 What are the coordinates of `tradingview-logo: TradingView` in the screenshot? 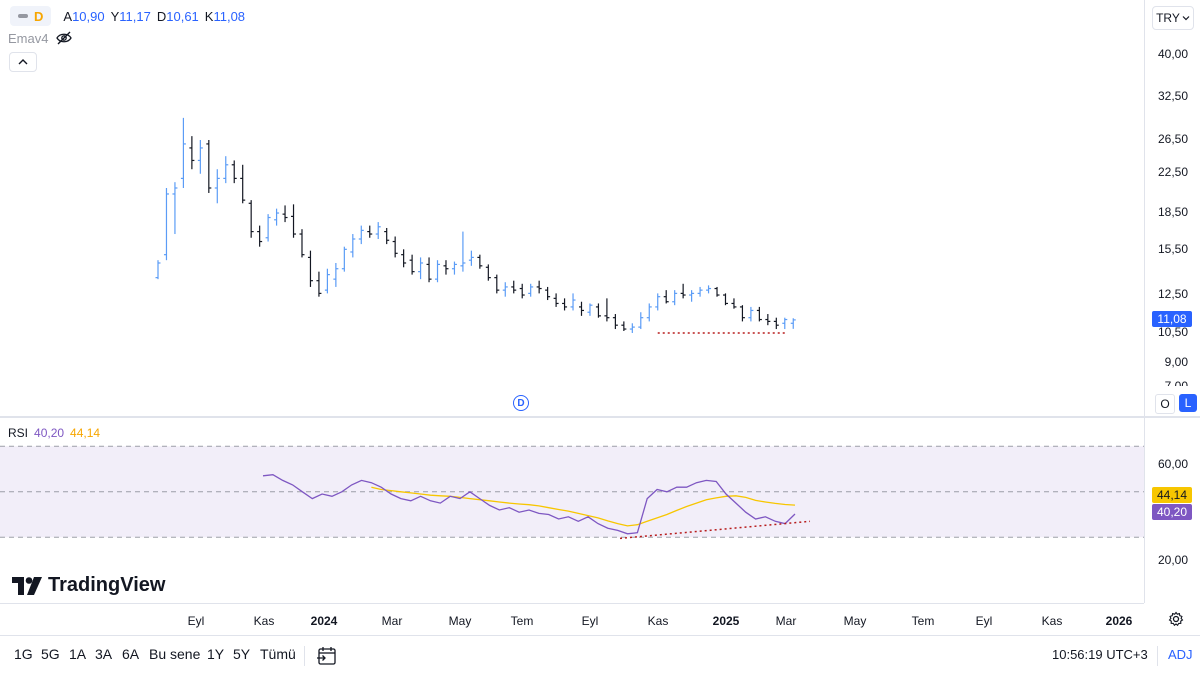 It's located at (88, 585).